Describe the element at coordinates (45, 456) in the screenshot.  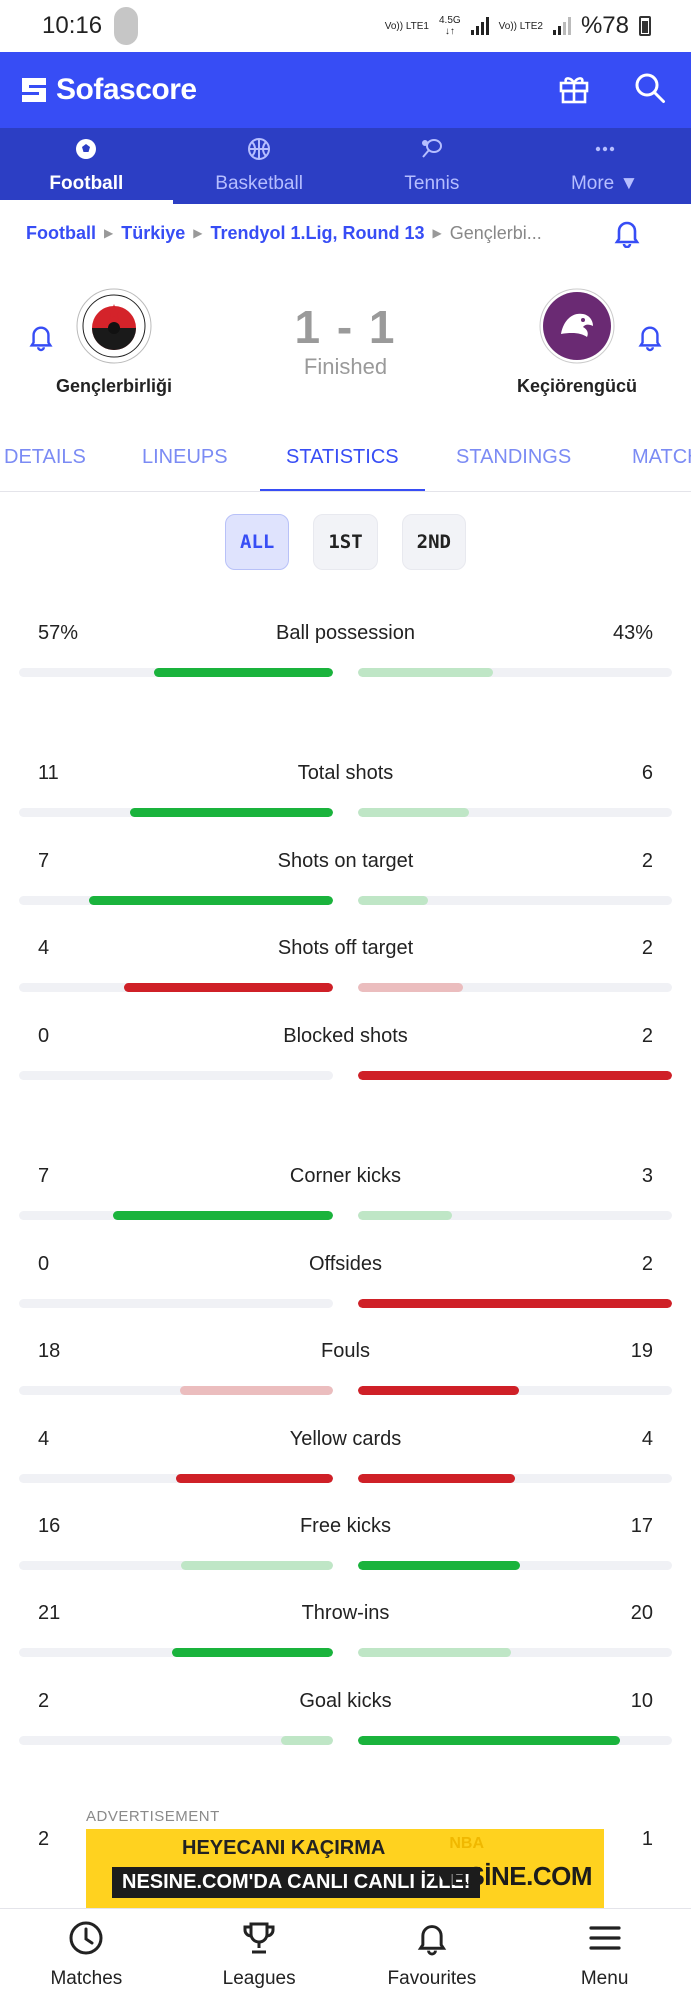
I see `tab-details: DETAILS` at that location.